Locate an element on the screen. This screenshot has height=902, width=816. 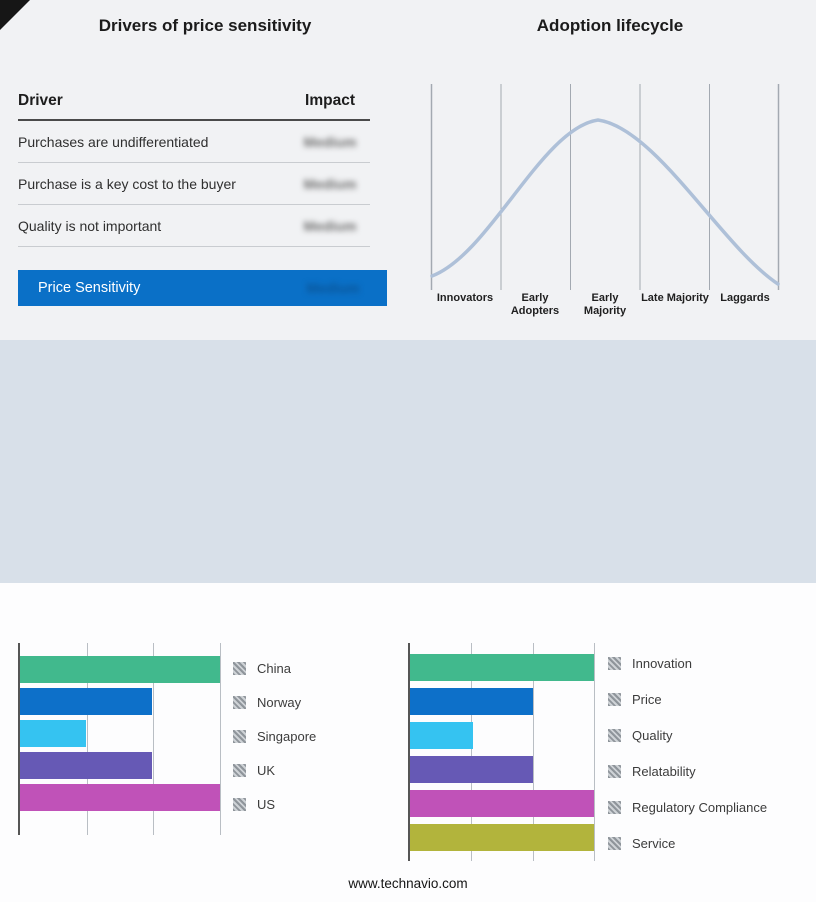
legend-label: Service is located at coordinates (654, 843).